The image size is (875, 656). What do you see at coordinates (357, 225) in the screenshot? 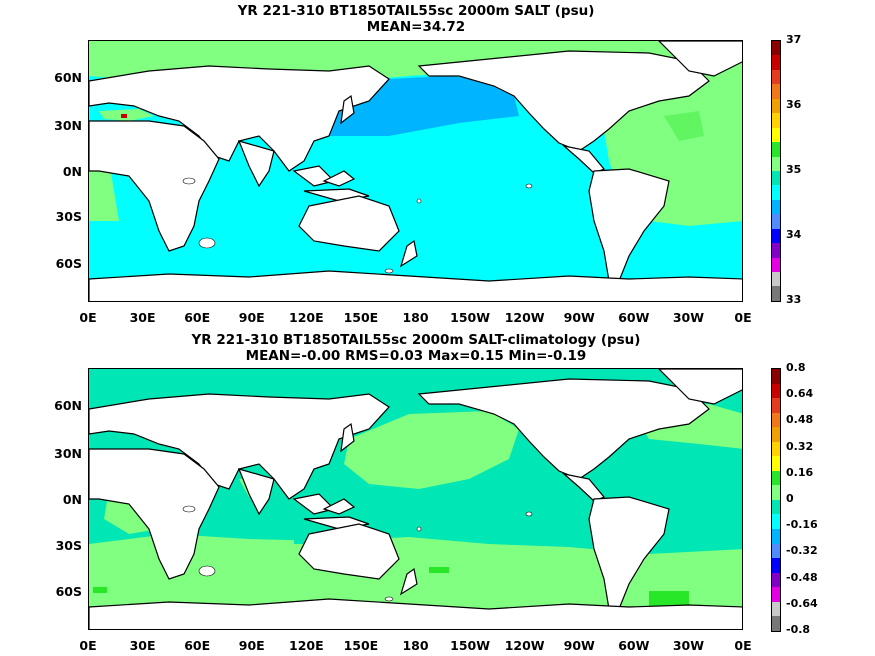
I see `panel1-islands` at bounding box center [357, 225].